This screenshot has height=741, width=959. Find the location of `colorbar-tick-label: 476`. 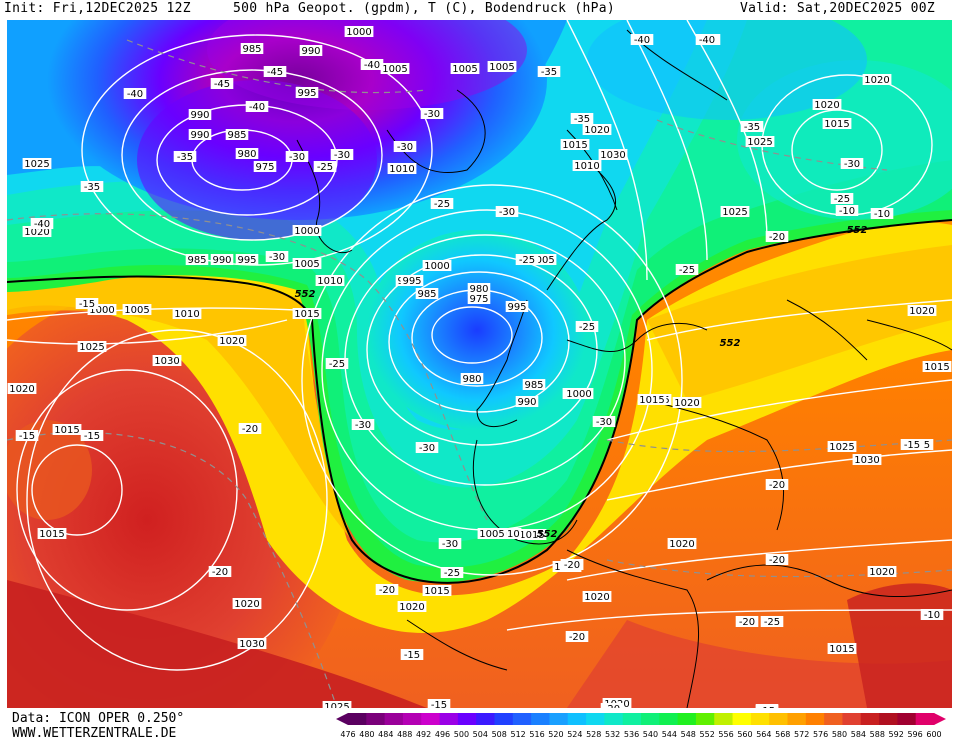

colorbar-tick-label: 476 is located at coordinates (347, 734).